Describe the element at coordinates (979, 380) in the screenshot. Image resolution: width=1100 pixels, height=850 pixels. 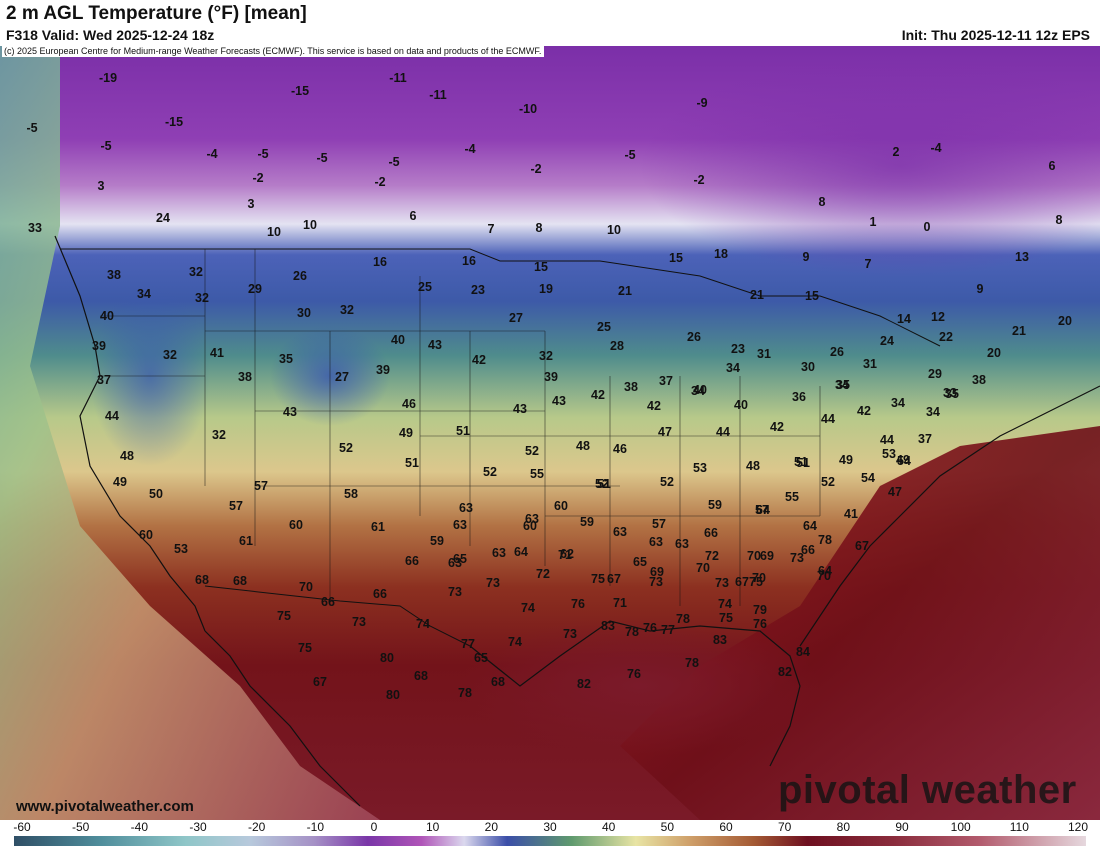
I see `temperature-value-label: 38` at that location.